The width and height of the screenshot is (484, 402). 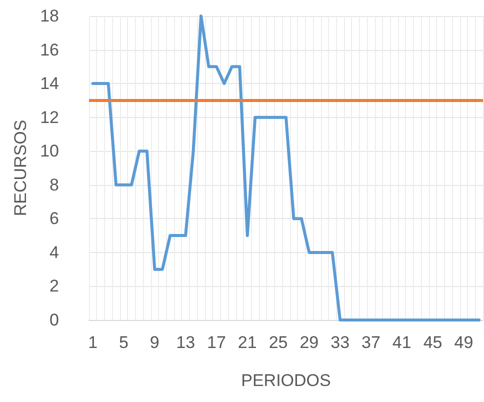 What do you see at coordinates (49, 117) in the screenshot?
I see `y-tick-label: 12` at bounding box center [49, 117].